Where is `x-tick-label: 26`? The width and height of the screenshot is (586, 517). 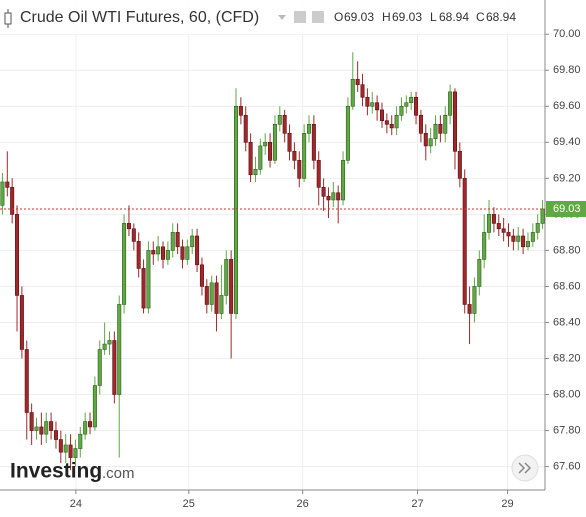 x-tick-label: 26 is located at coordinates (303, 504).